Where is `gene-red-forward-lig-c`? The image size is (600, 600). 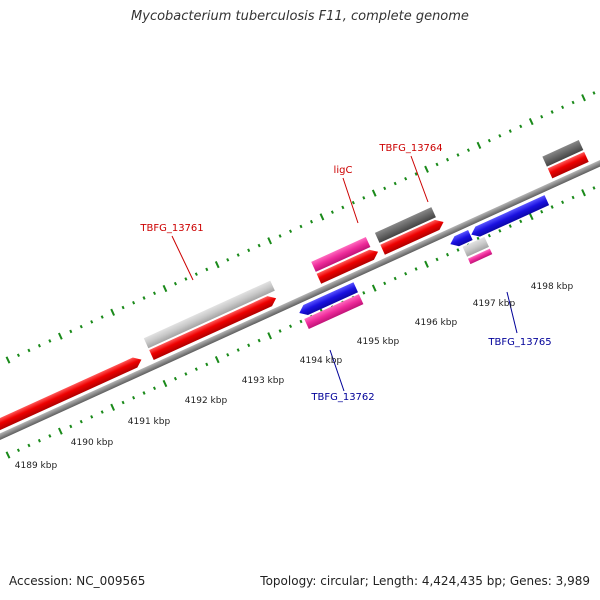 gene-red-forward-lig-c is located at coordinates (348, 265).